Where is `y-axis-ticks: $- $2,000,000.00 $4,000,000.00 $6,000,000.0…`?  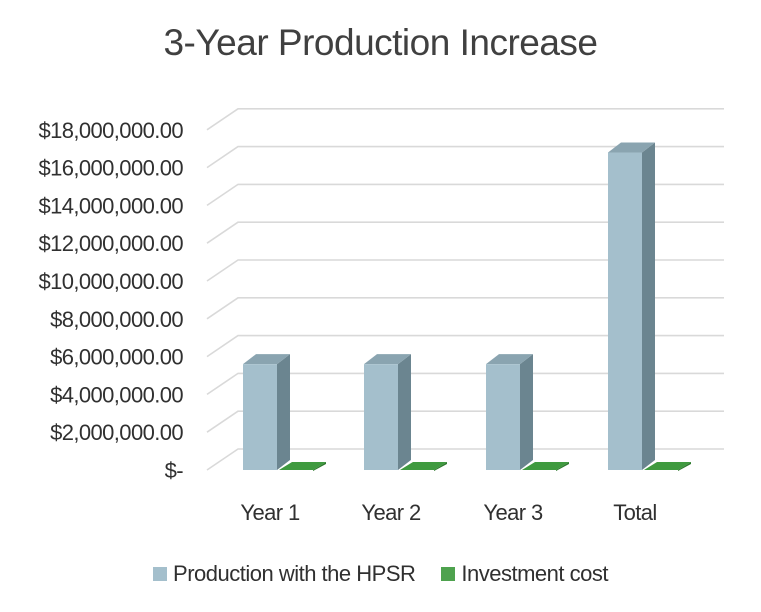
y-axis-ticks: $- $2,000,000.00 $4,000,000.00 $6,000,000.0… is located at coordinates (110, 300).